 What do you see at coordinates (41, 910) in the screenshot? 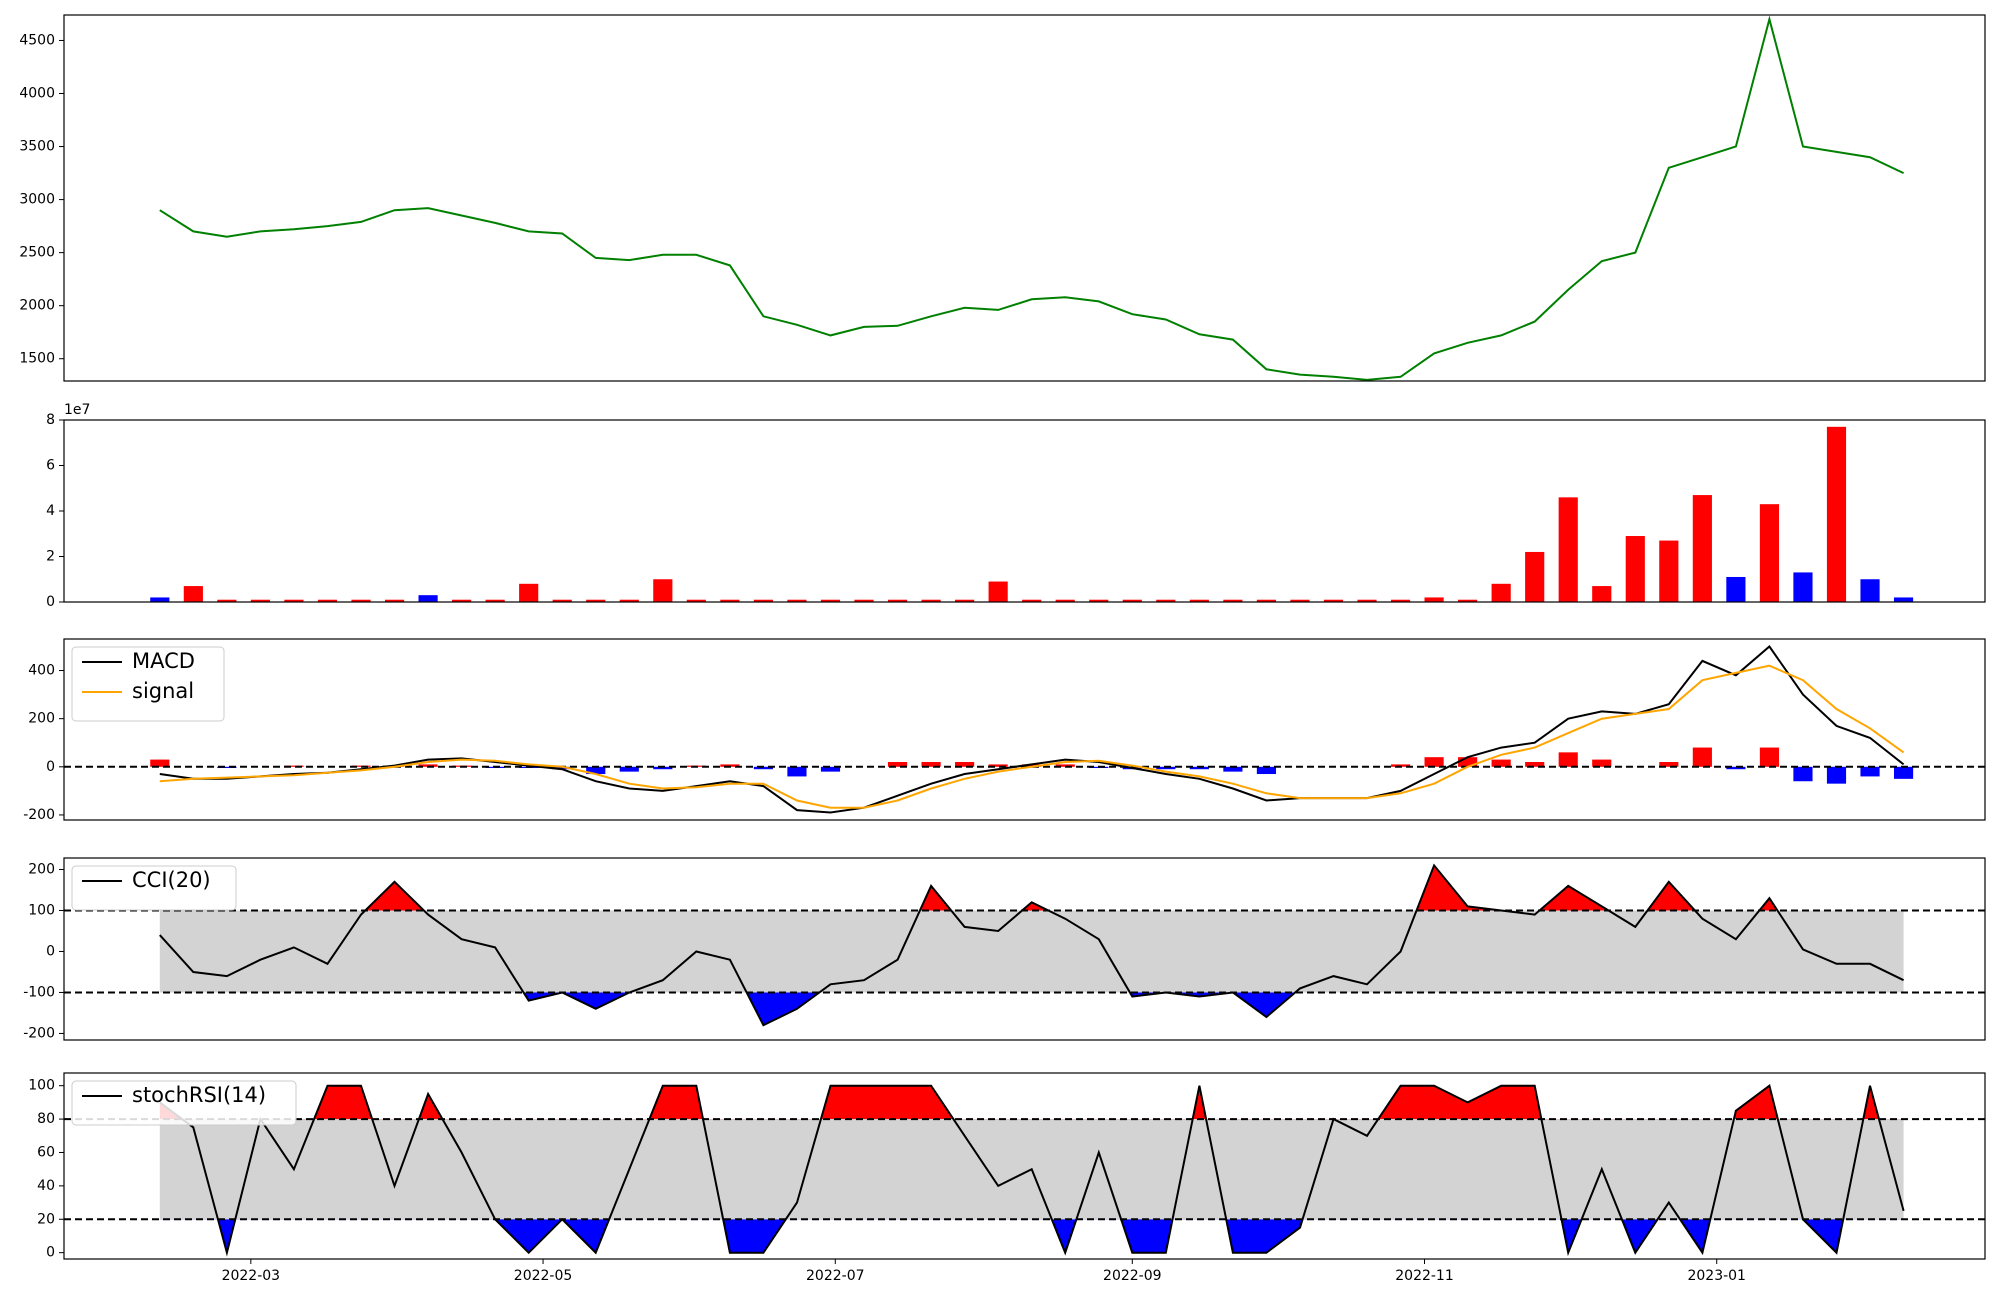
I see `y-tick-label: 100` at bounding box center [41, 910].